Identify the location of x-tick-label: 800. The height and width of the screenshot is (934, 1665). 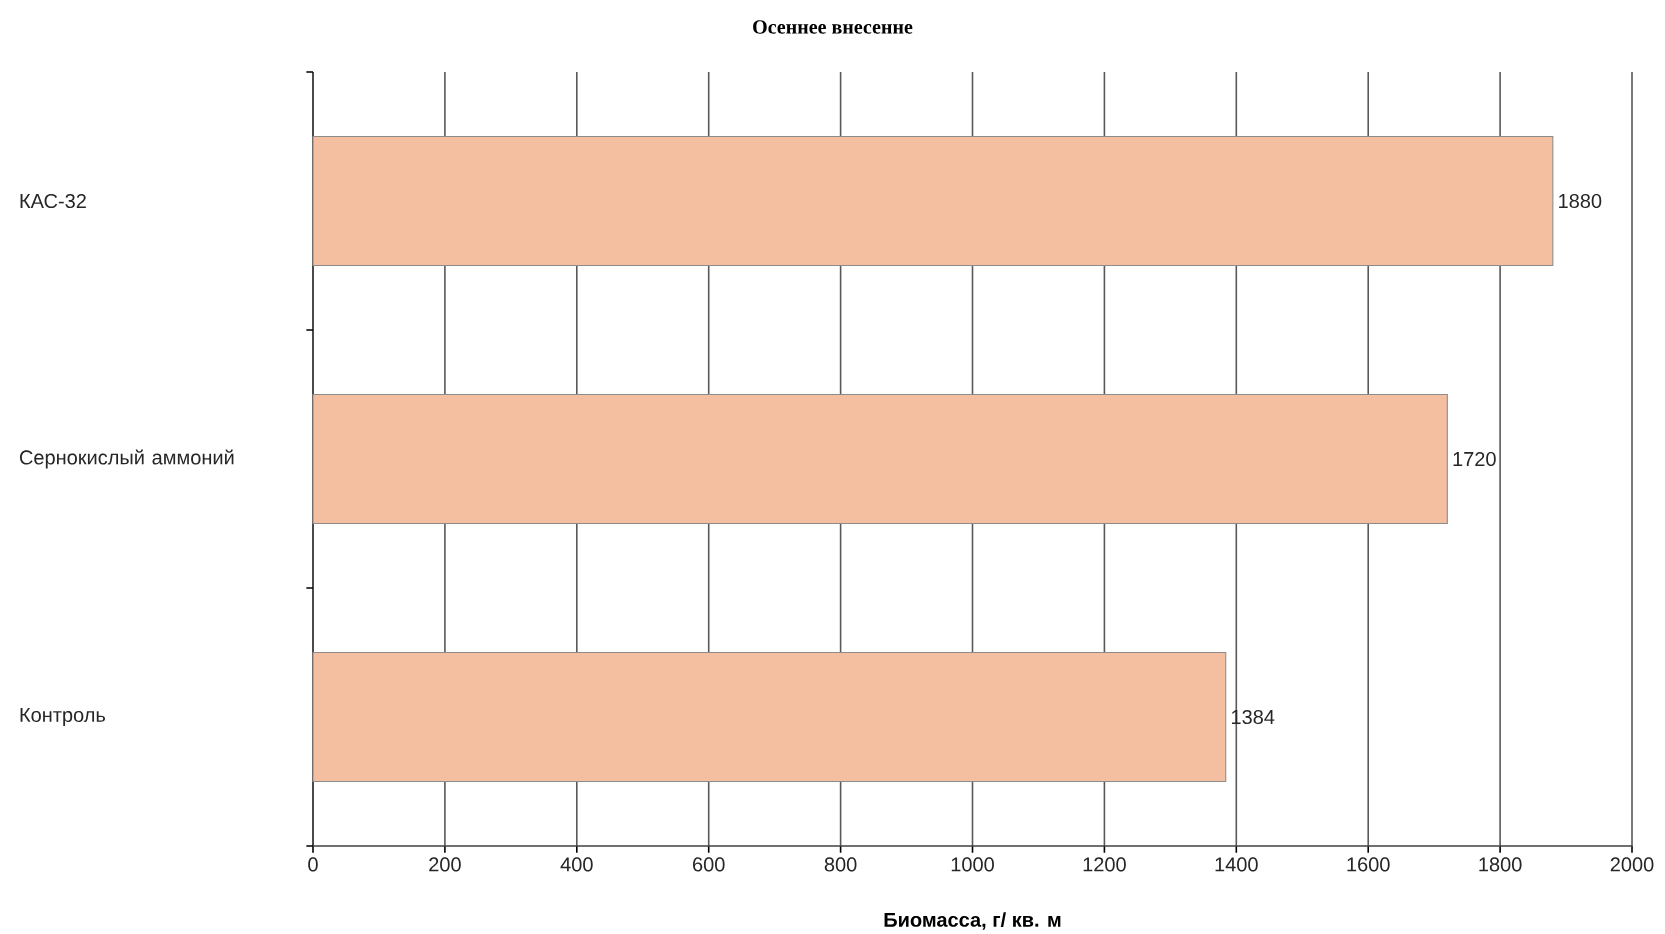
(840, 864).